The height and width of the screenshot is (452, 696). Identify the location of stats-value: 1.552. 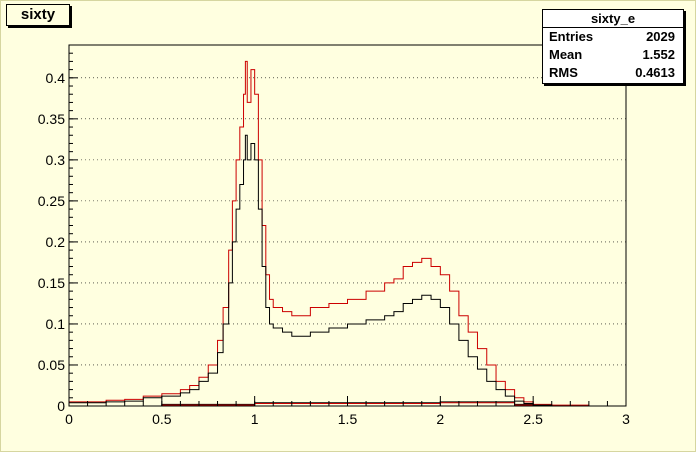
(658, 54).